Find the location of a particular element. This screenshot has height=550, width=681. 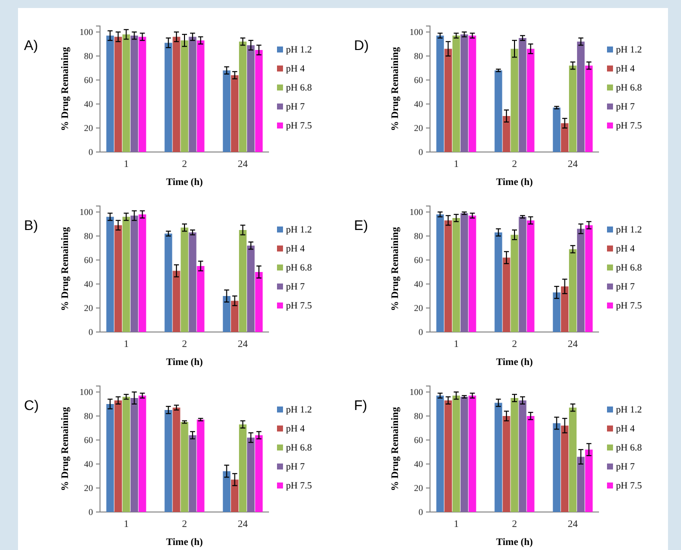

x-axis-title: Time (h) is located at coordinates (184, 542).